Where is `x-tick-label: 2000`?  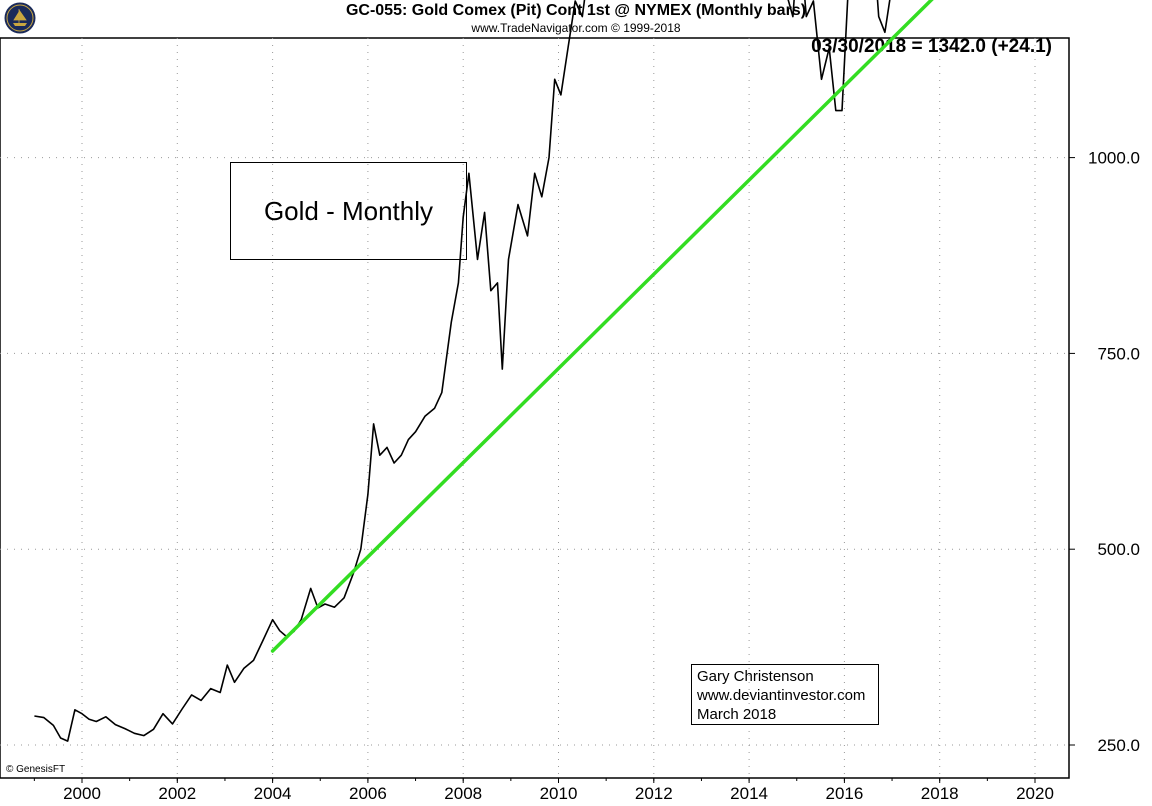
x-tick-label: 2000 is located at coordinates (82, 793).